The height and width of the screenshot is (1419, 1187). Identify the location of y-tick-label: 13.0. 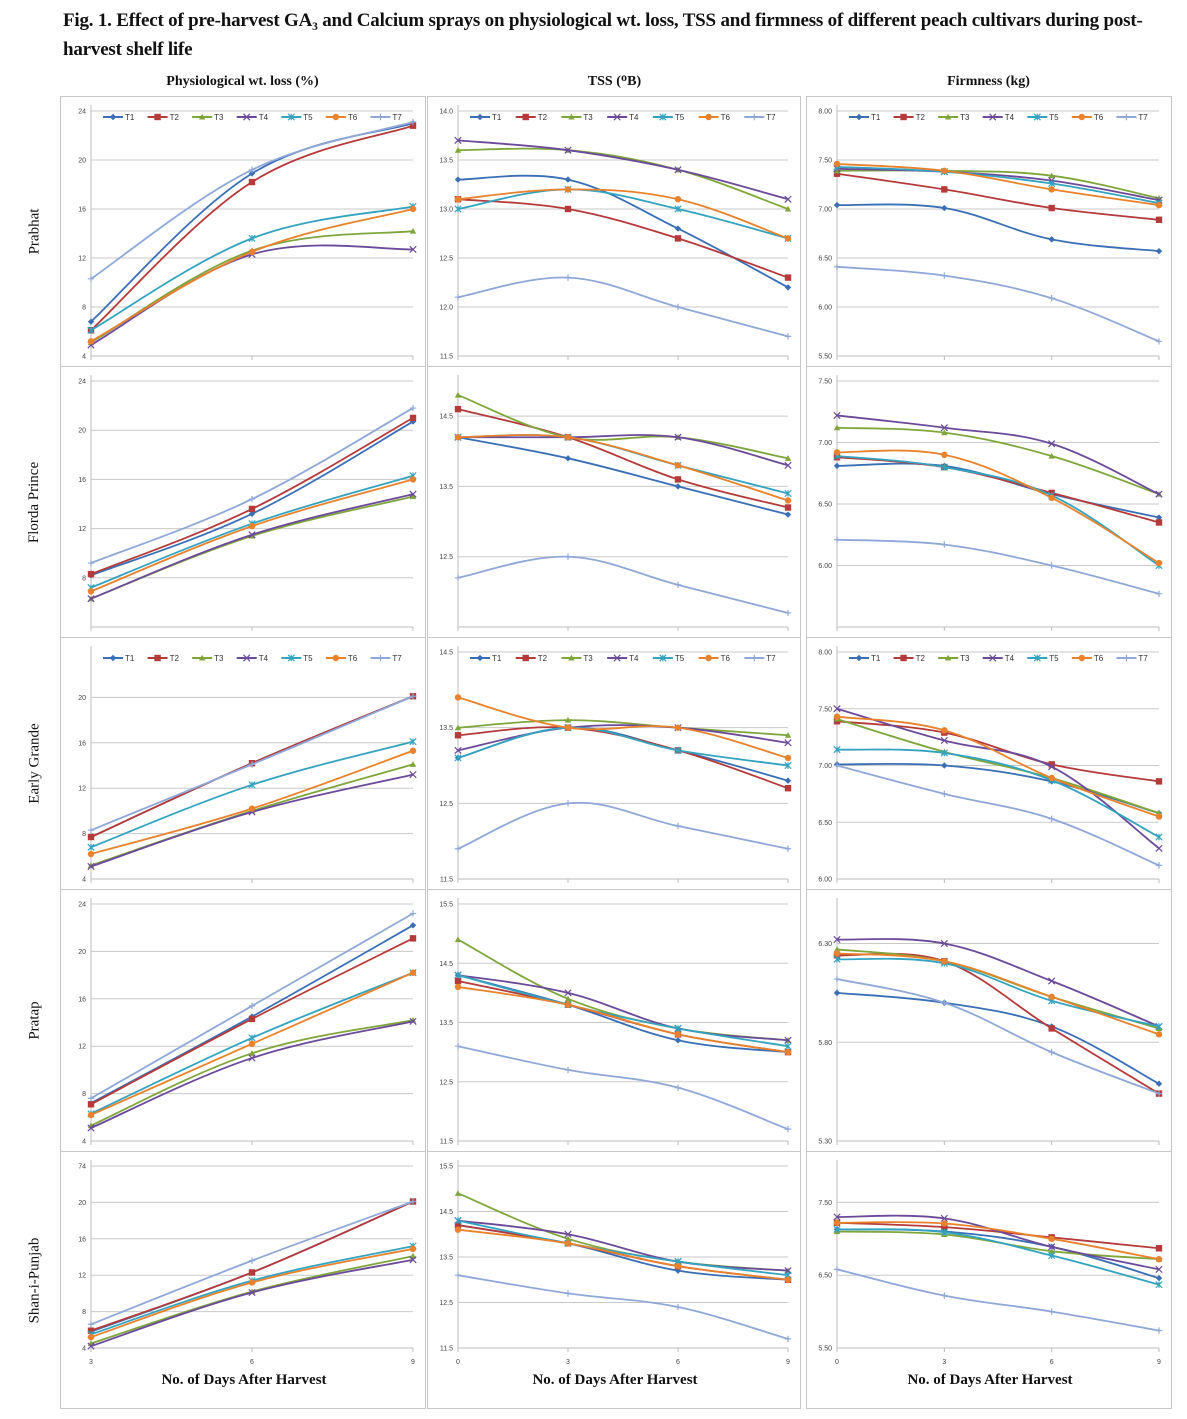
(446, 210).